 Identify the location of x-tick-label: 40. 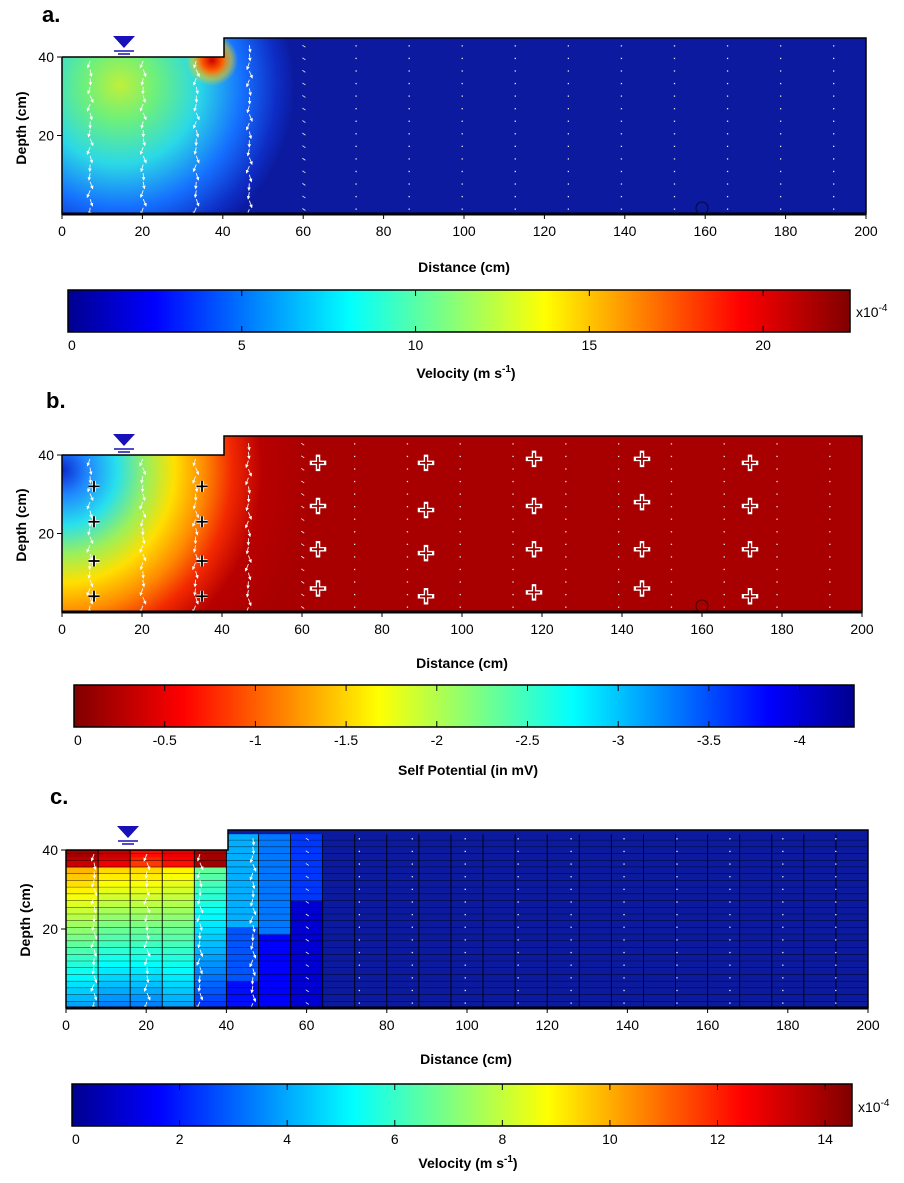
(227, 1025).